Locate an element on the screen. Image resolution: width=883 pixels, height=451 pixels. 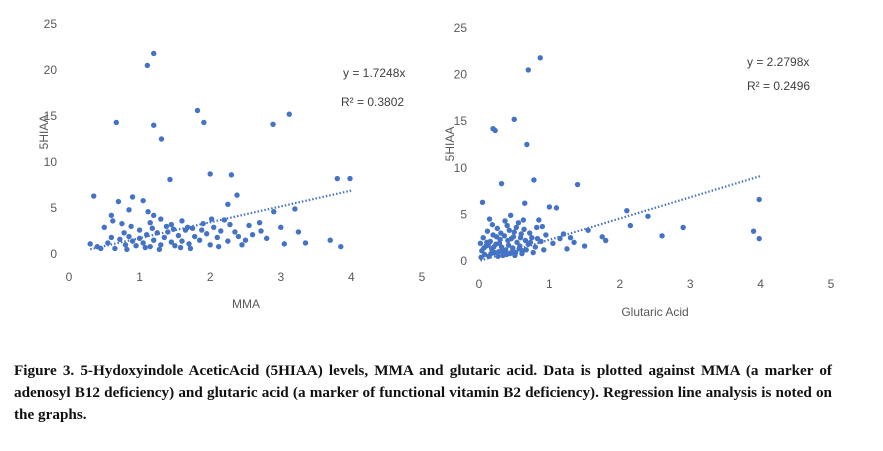
regression-equation: y = 1.7248x is located at coordinates (374, 73).